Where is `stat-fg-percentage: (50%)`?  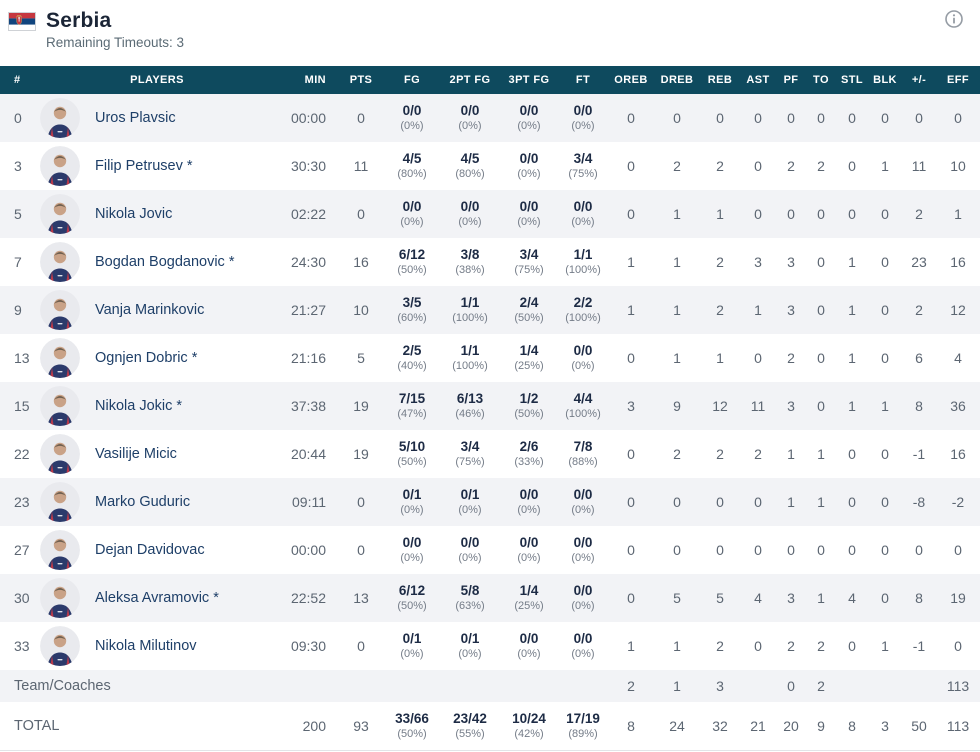
stat-fg-percentage: (50%) is located at coordinates (412, 269).